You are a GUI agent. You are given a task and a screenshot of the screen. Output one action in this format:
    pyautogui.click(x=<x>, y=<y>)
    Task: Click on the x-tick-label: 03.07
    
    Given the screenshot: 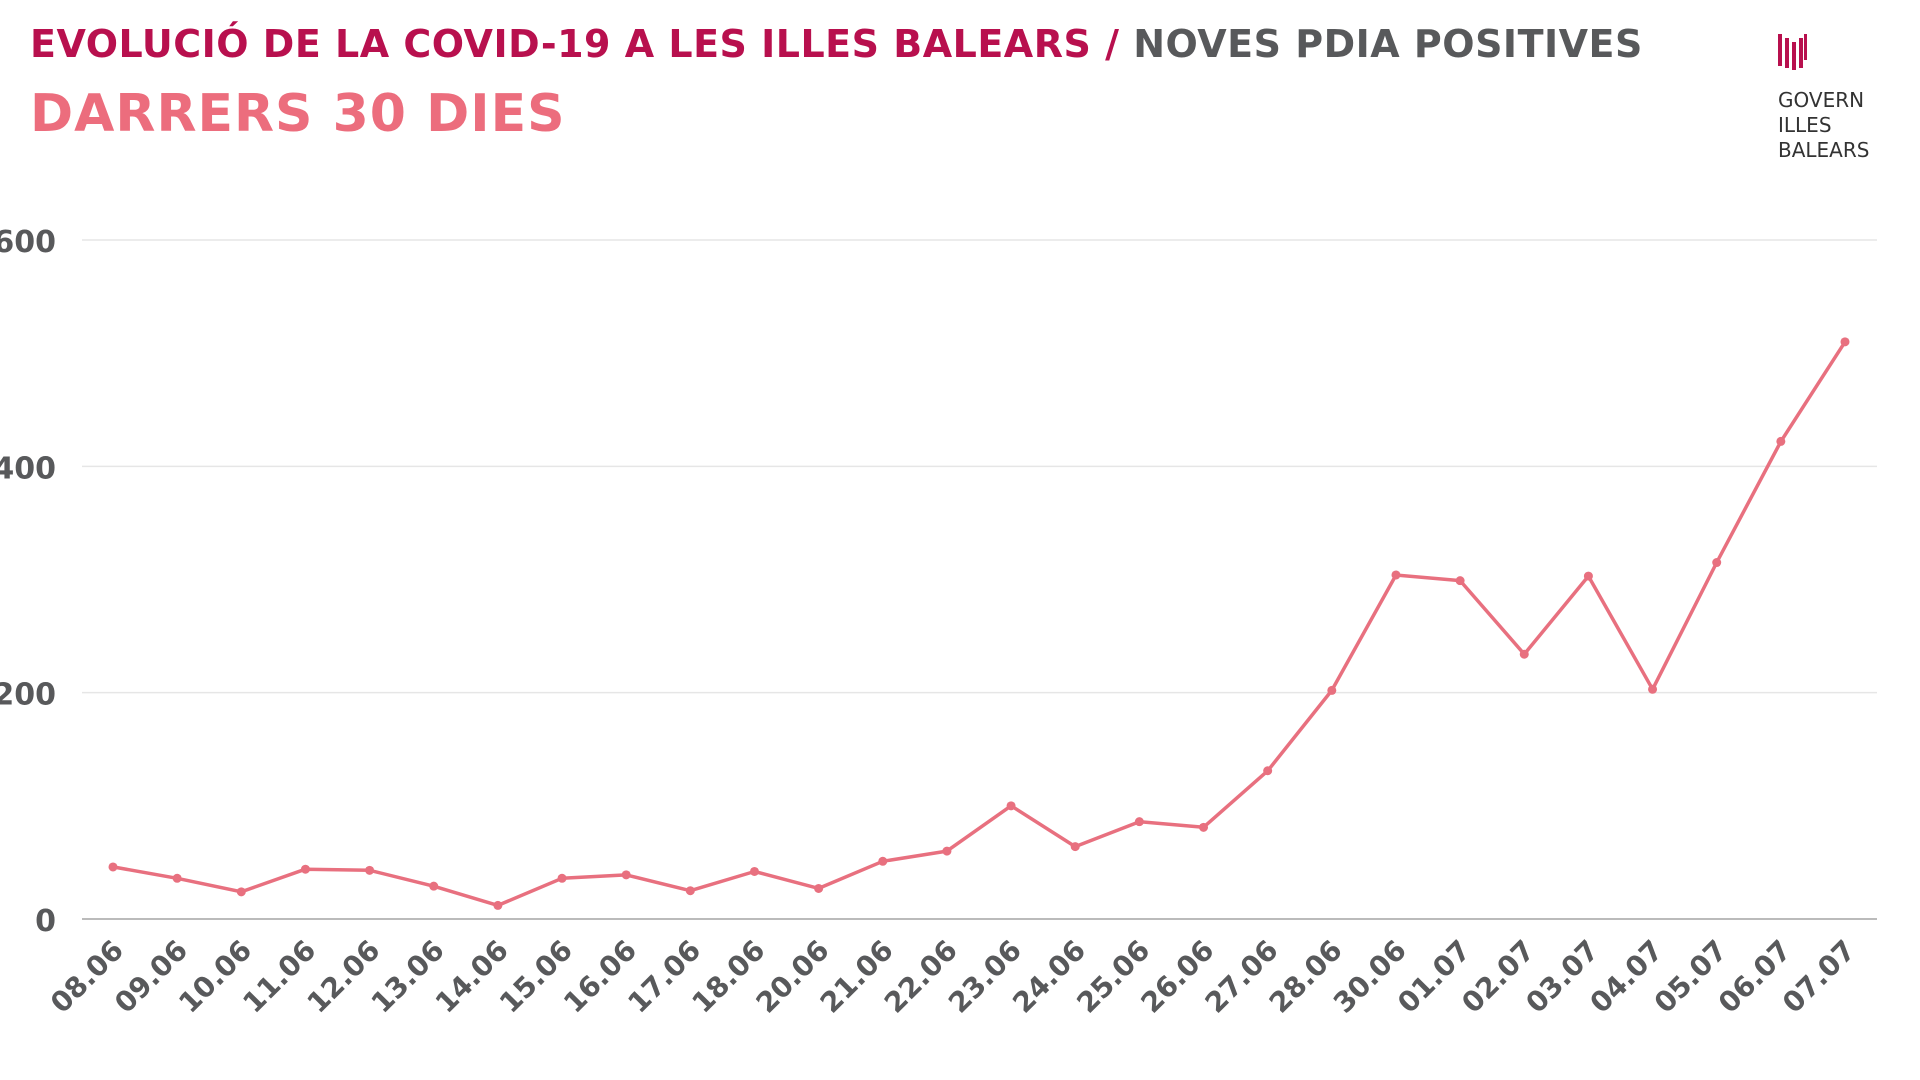 What is the action you would take?
    pyautogui.click(x=1562, y=977)
    